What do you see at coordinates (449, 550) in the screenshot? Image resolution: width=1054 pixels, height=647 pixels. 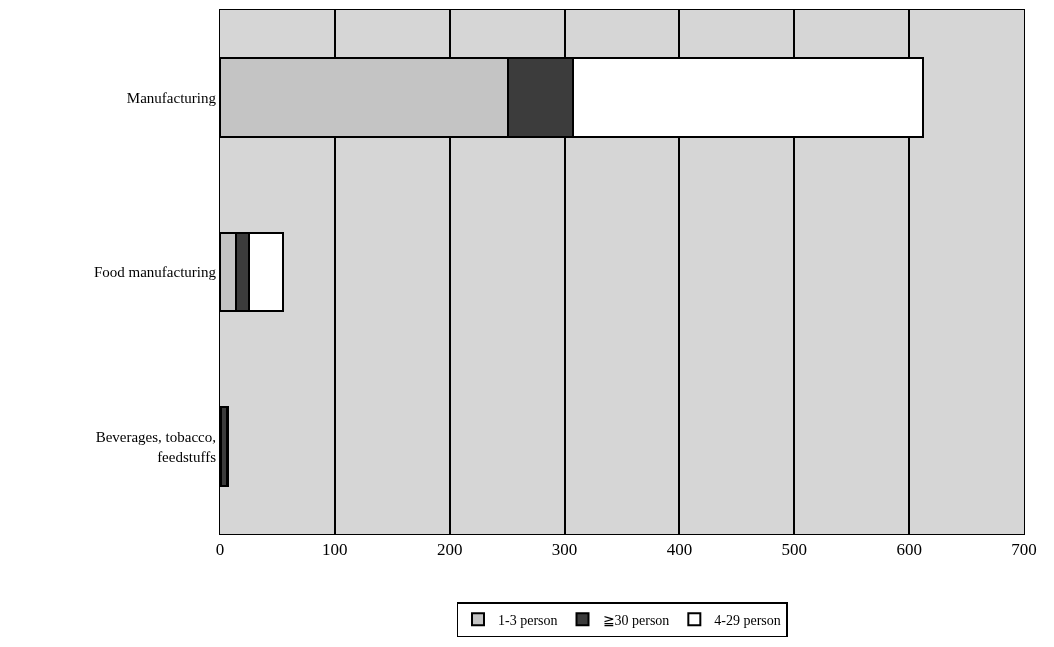 I see `x-tick-label: 200` at bounding box center [449, 550].